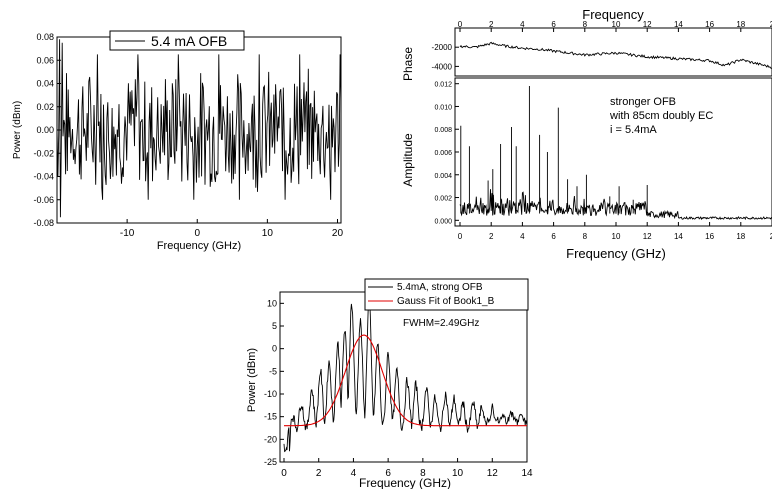 This screenshot has height=489, width=772. I want to click on y-tick-label-3: -10, so click(270, 394).